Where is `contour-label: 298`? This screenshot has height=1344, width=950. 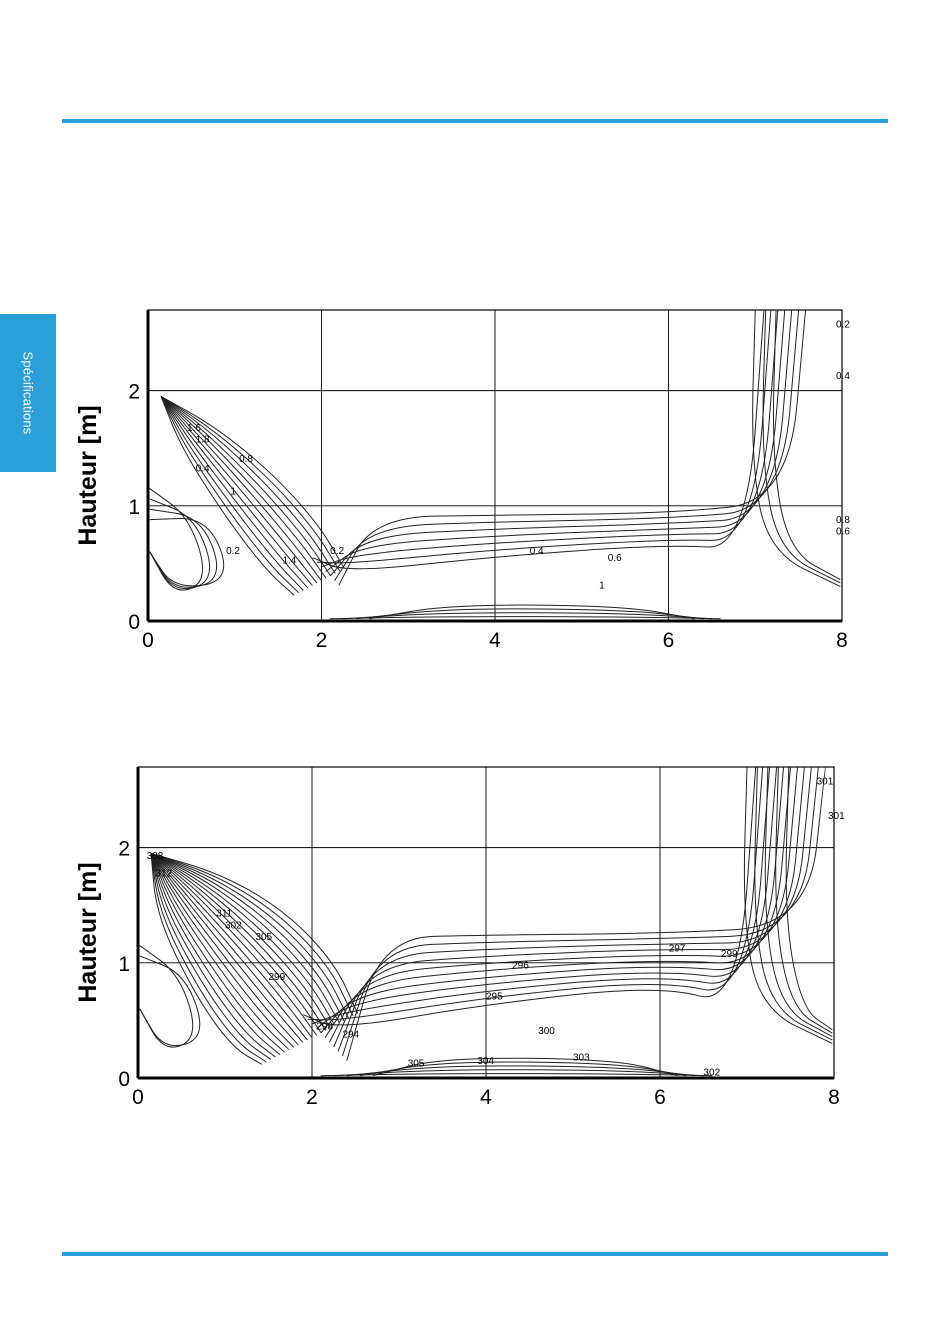 contour-label: 298 is located at coordinates (324, 1027).